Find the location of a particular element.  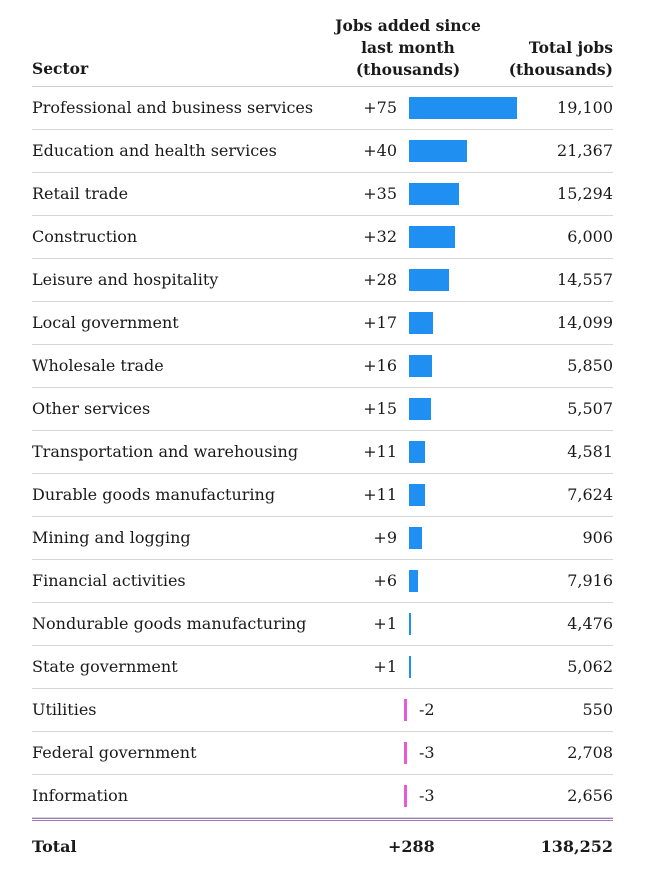

header-total-jobs-line: (thousands) is located at coordinates (560, 69).